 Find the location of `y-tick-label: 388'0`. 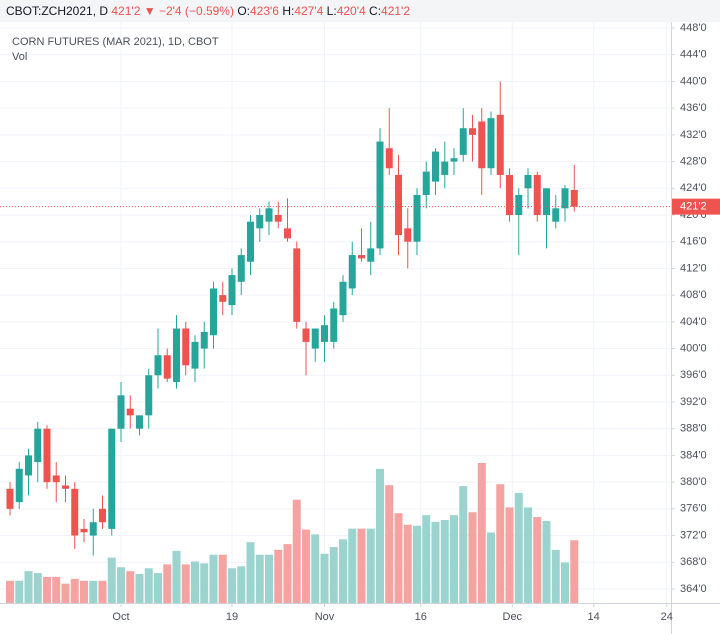

y-tick-label: 388'0 is located at coordinates (693, 429).